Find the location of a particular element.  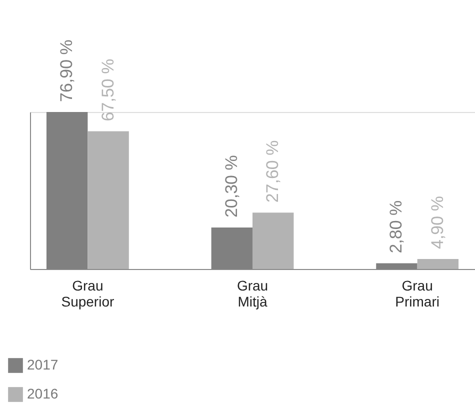

legend-label: 2016 is located at coordinates (42, 394).